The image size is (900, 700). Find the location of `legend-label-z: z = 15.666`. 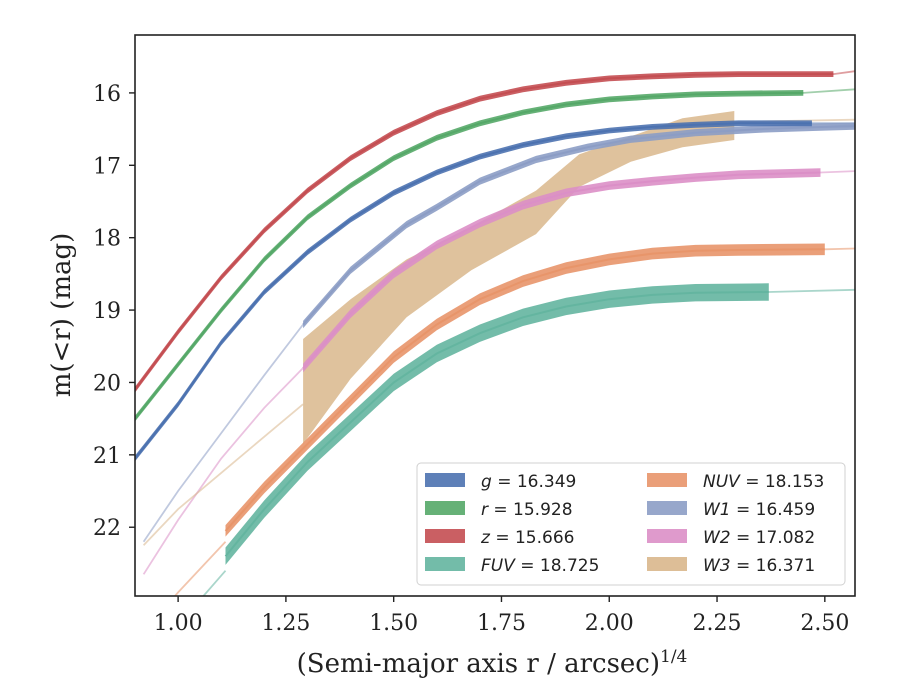

legend-label-z: z = 15.666 is located at coordinates (527, 538).